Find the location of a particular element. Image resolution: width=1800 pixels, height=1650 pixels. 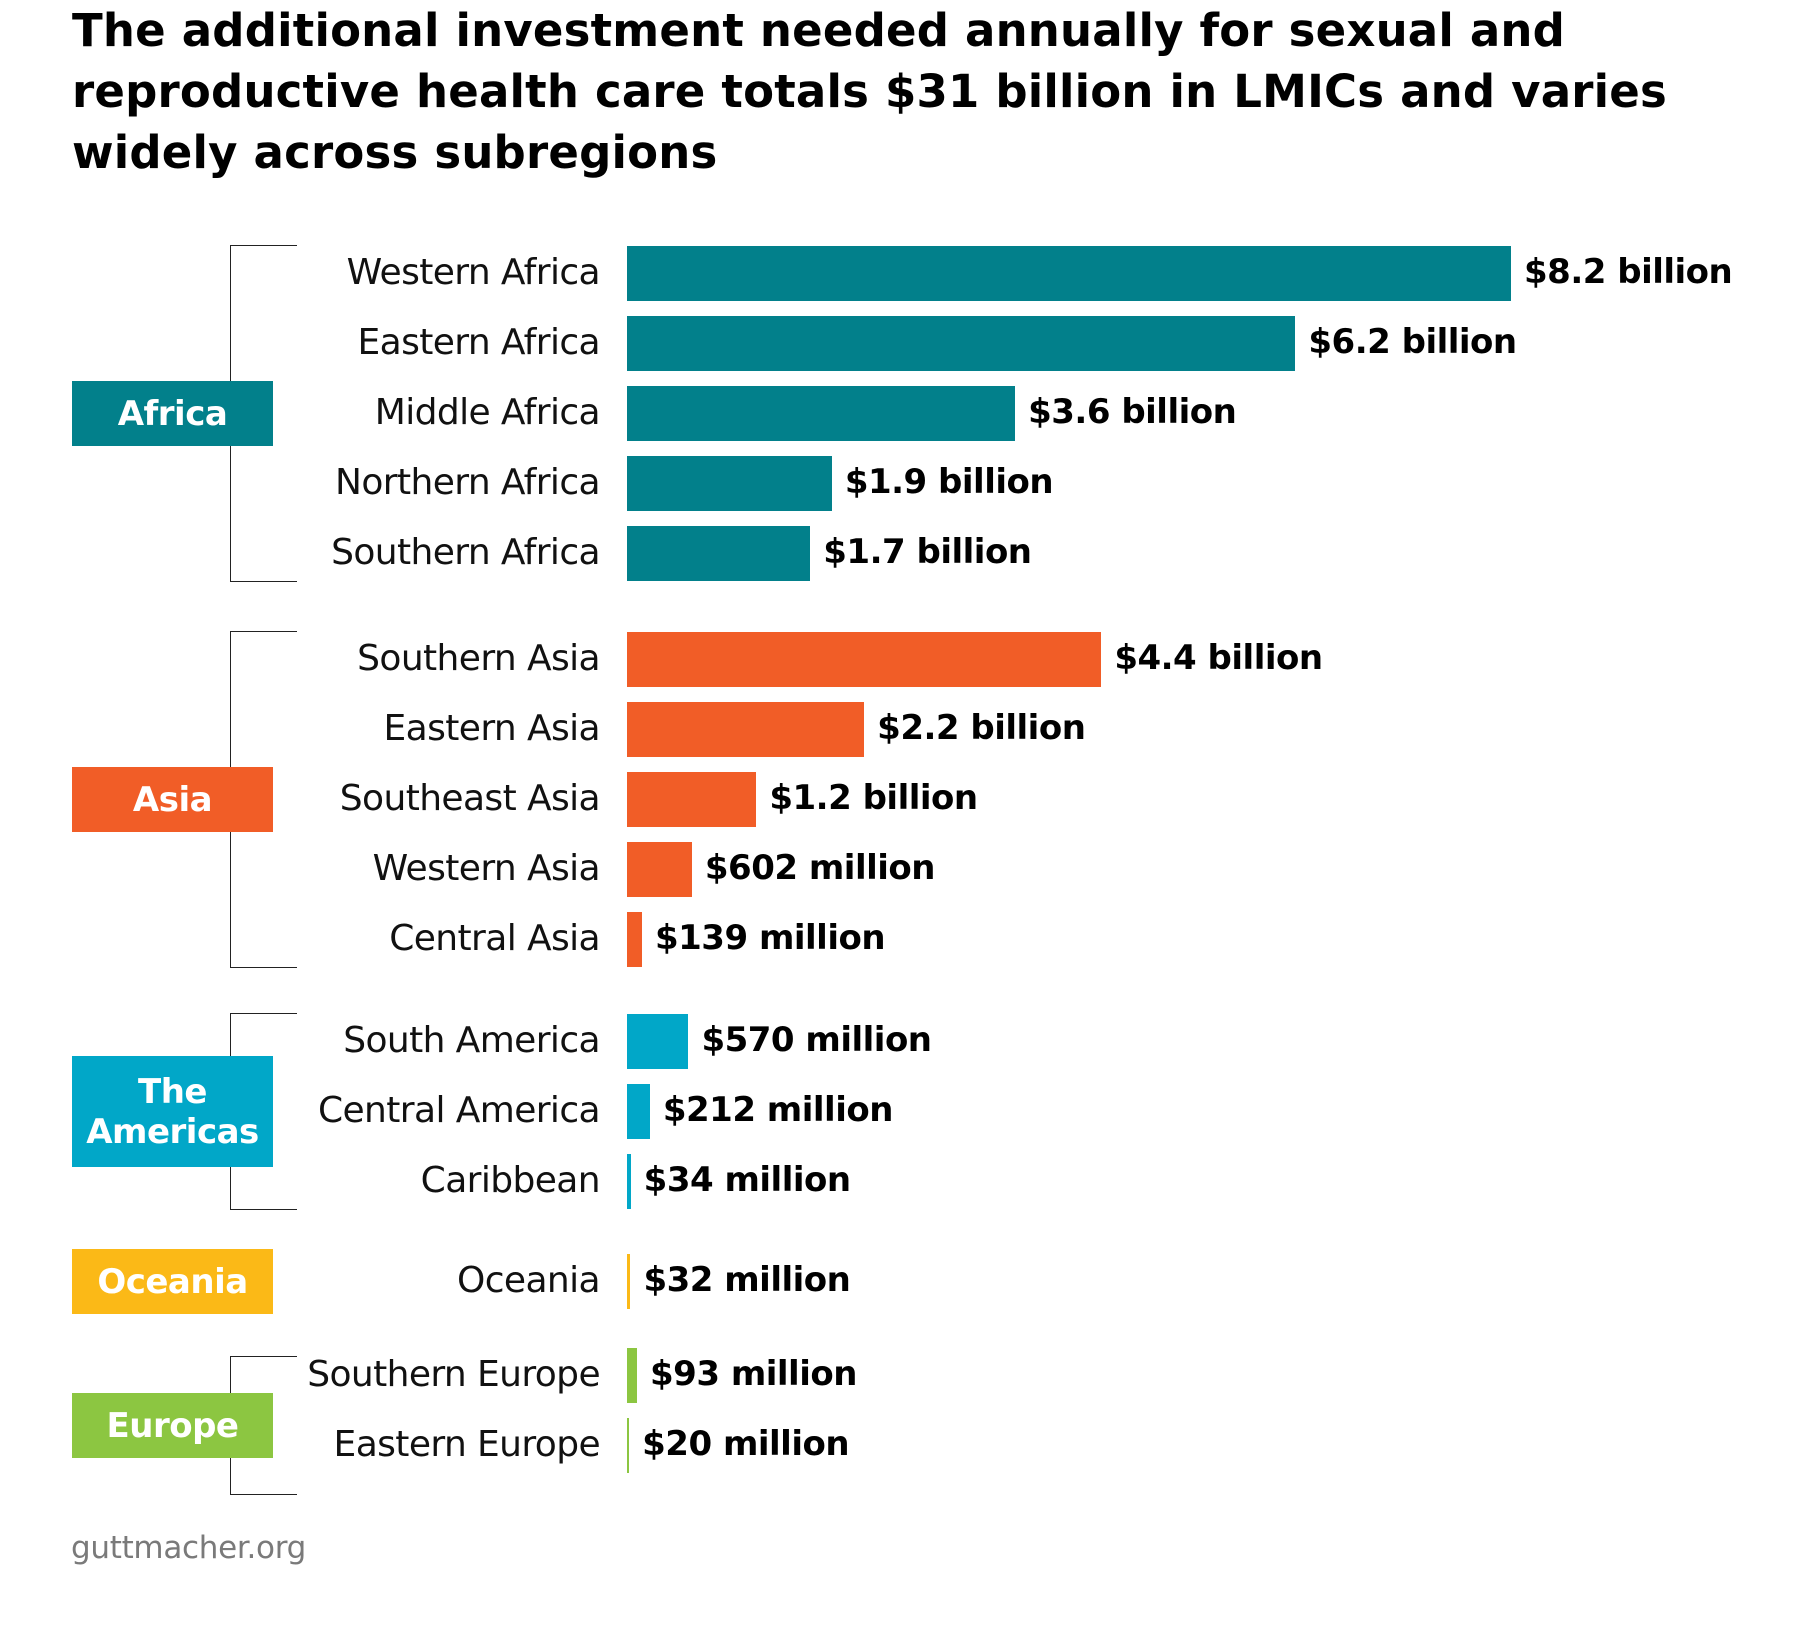

data-label: $212 million is located at coordinates (778, 1110).